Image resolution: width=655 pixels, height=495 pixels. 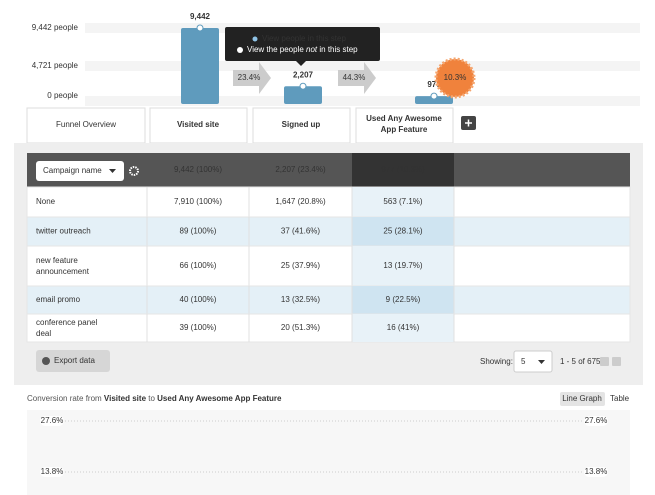 I want to click on tooltip-text: View the people, so click(x=276, y=49).